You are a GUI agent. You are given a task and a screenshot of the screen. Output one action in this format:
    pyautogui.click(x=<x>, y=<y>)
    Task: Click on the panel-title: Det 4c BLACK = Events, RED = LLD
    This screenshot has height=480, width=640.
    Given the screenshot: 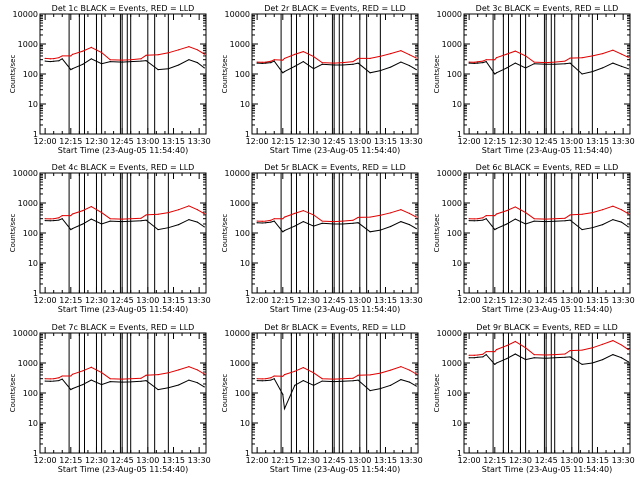 What is the action you would take?
    pyautogui.click(x=123, y=167)
    